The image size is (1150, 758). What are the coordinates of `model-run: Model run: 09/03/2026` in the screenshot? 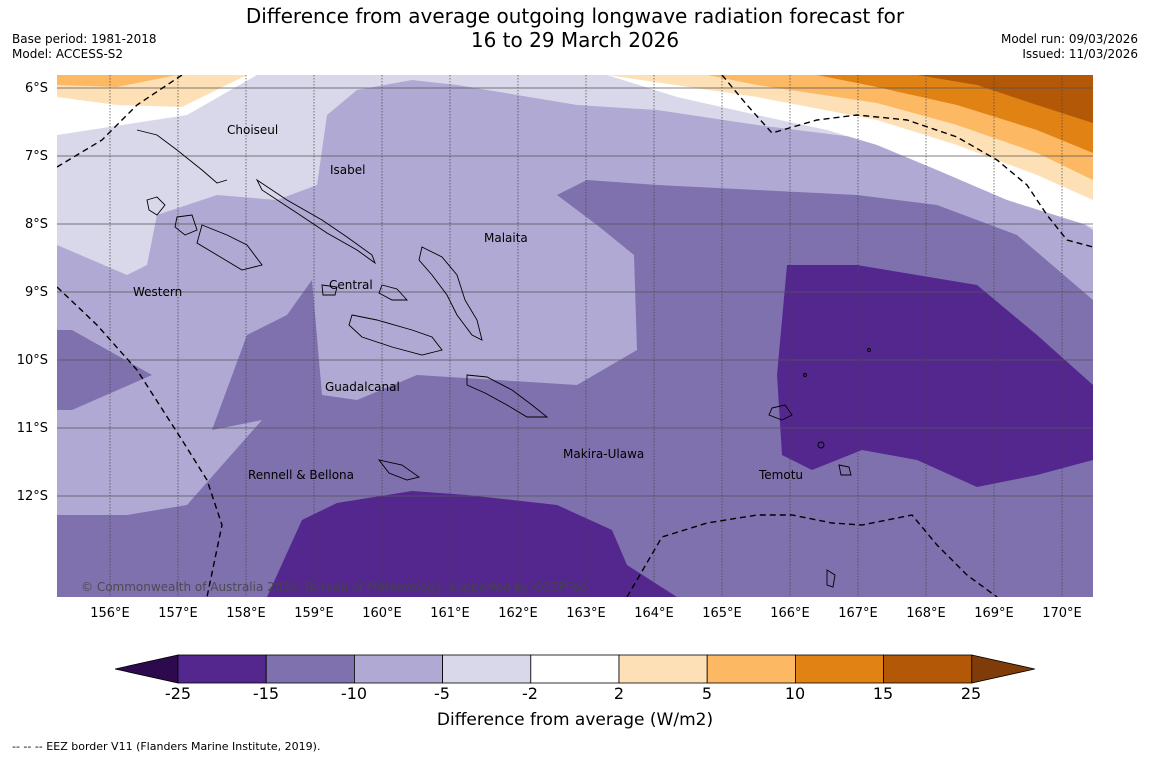 It's located at (1069, 39).